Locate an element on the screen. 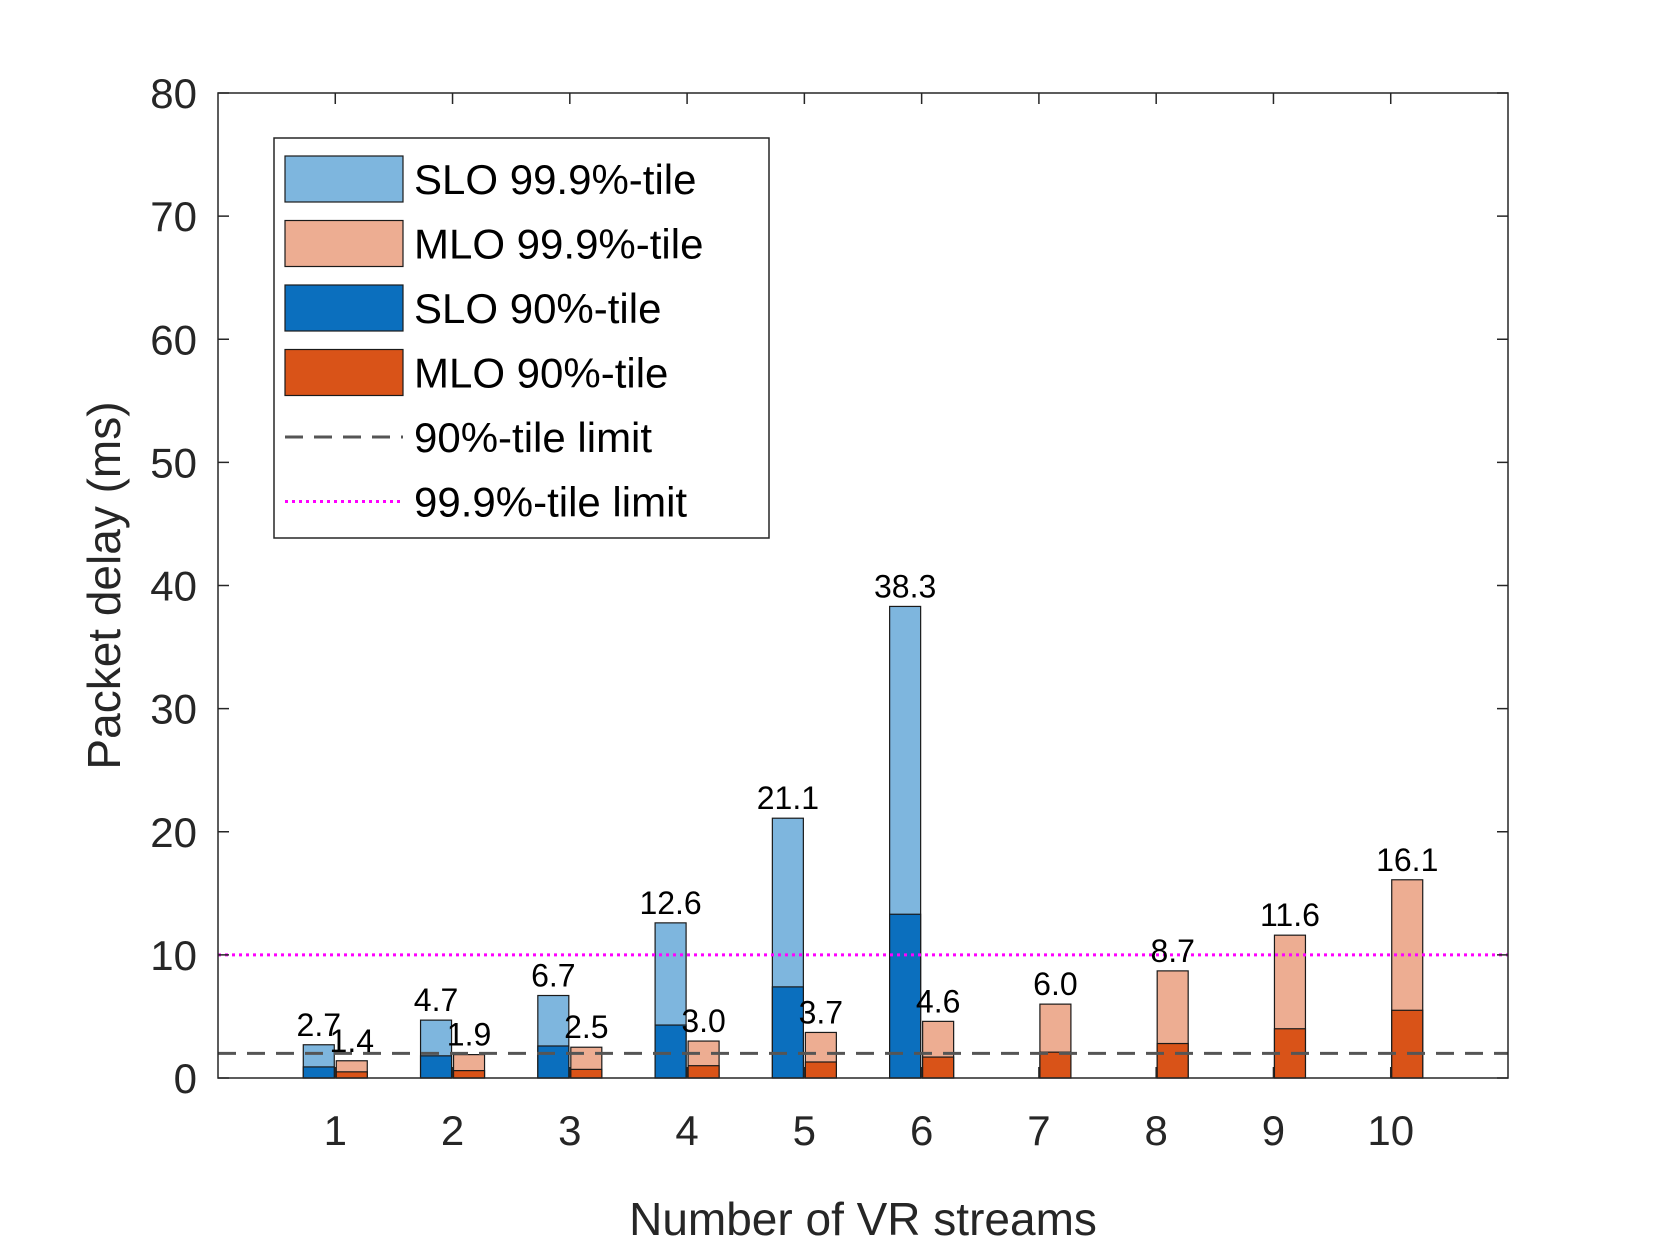  x-tick-label: 4 is located at coordinates (686, 1130).